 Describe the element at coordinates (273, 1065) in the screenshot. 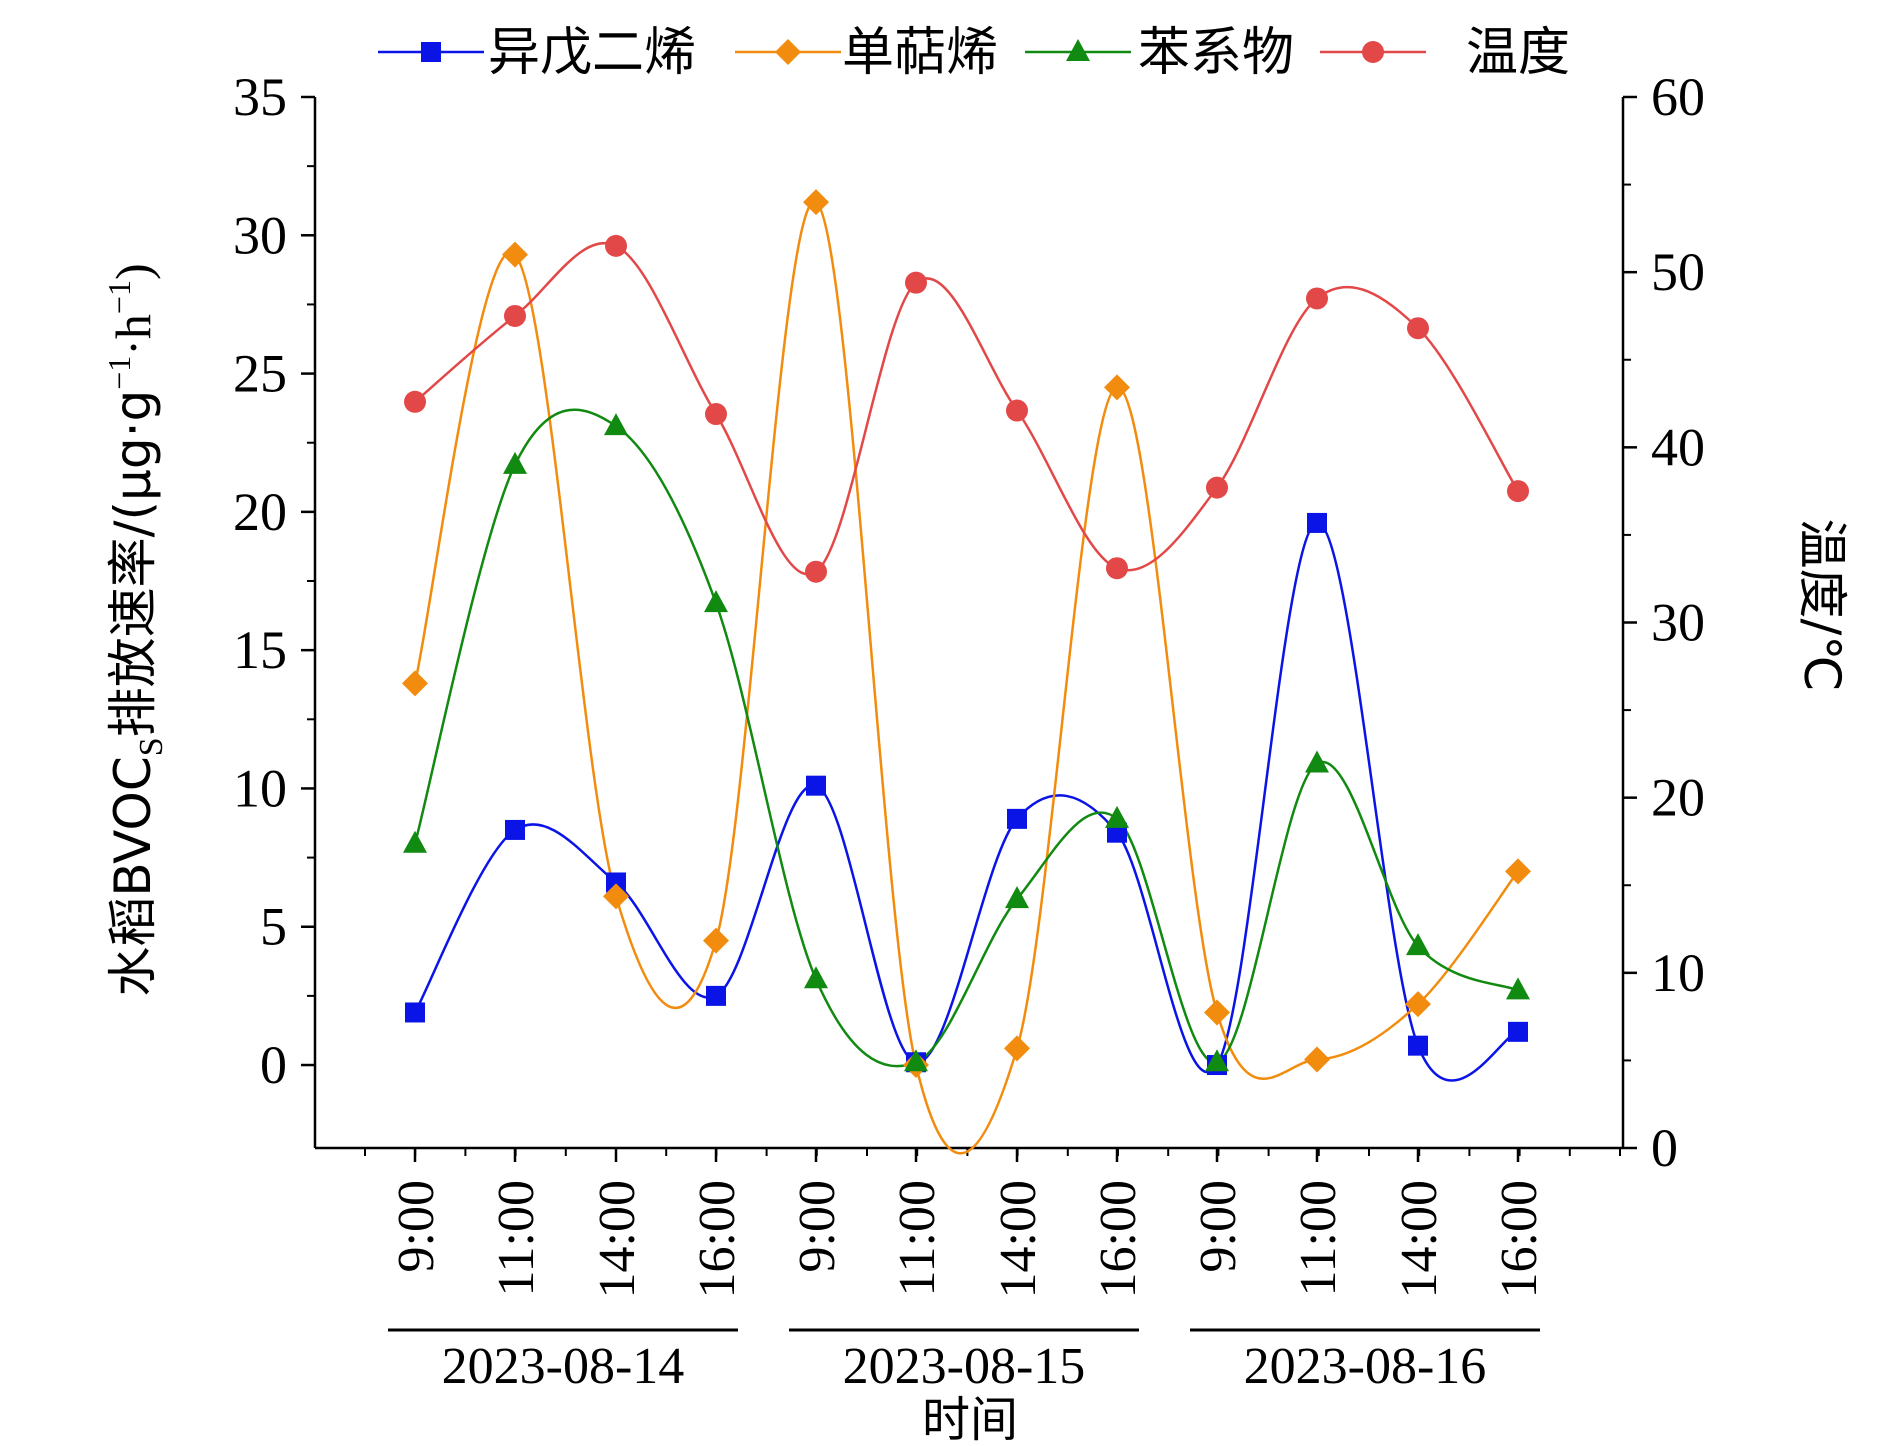

I see `y-left-tick-label: 0` at that location.